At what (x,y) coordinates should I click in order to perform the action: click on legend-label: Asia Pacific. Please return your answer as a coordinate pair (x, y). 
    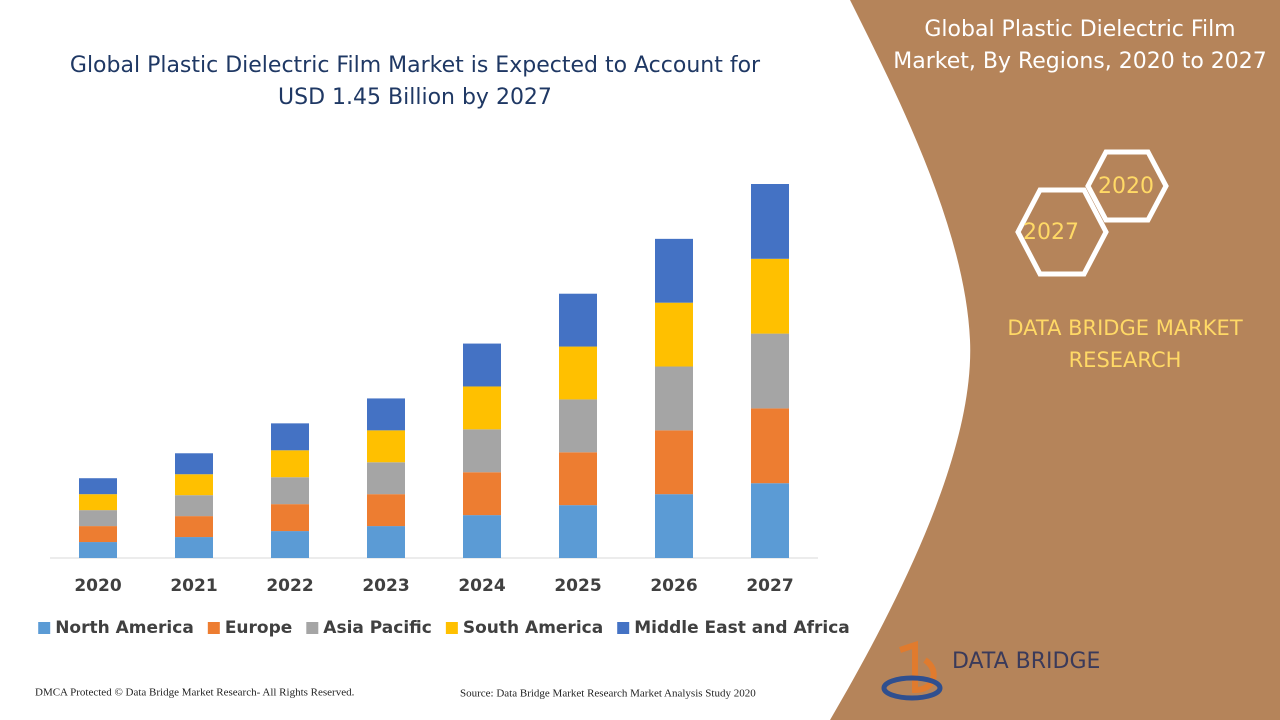
    Looking at the image, I should click on (377, 628).